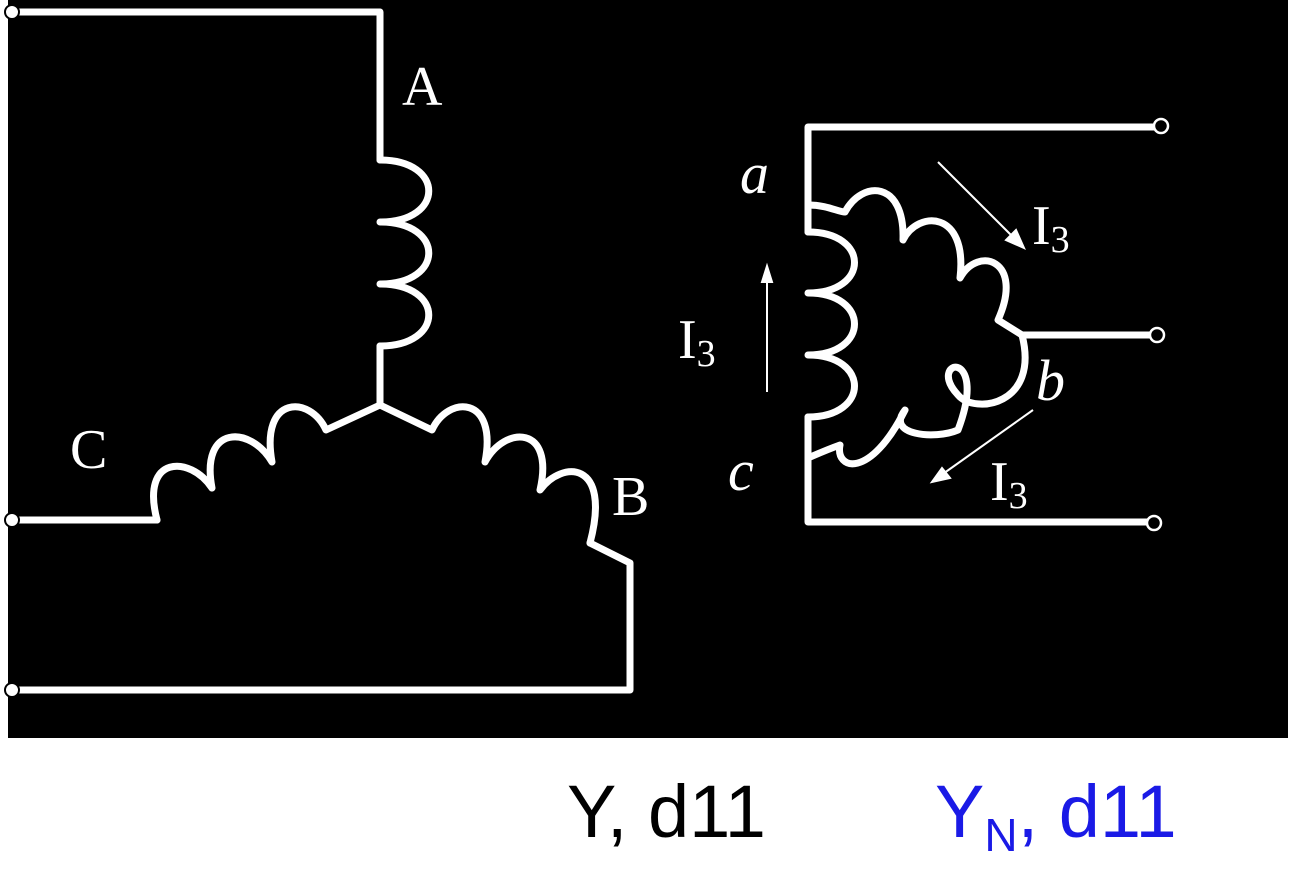 The width and height of the screenshot is (1292, 870). Describe the element at coordinates (697, 342) in the screenshot. I see `current-label-left: I3` at that location.